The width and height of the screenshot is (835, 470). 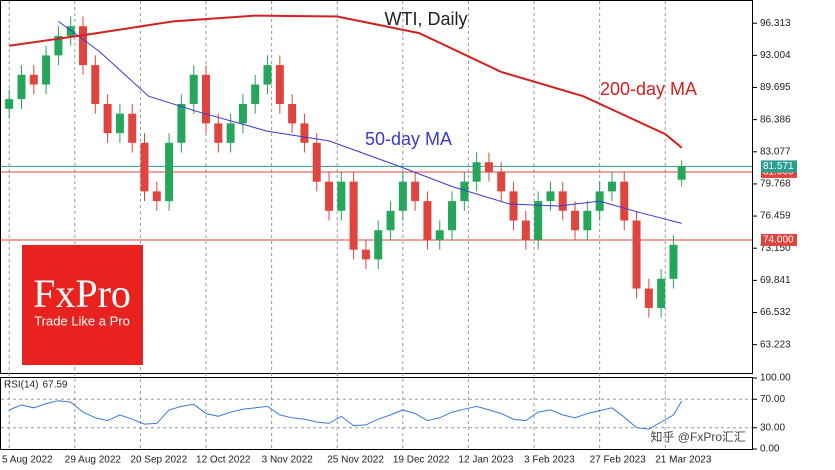 I want to click on last-price-tag, so click(x=779, y=166).